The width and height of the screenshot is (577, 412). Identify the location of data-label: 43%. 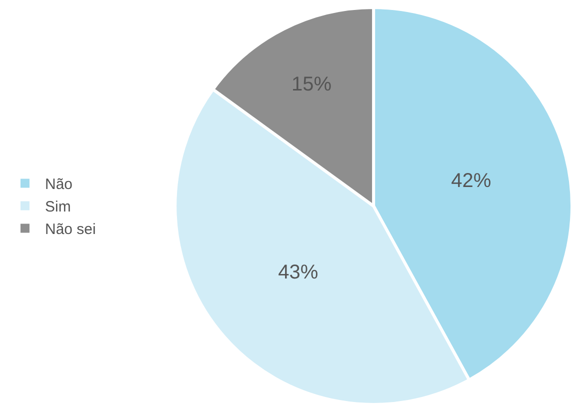
(298, 272).